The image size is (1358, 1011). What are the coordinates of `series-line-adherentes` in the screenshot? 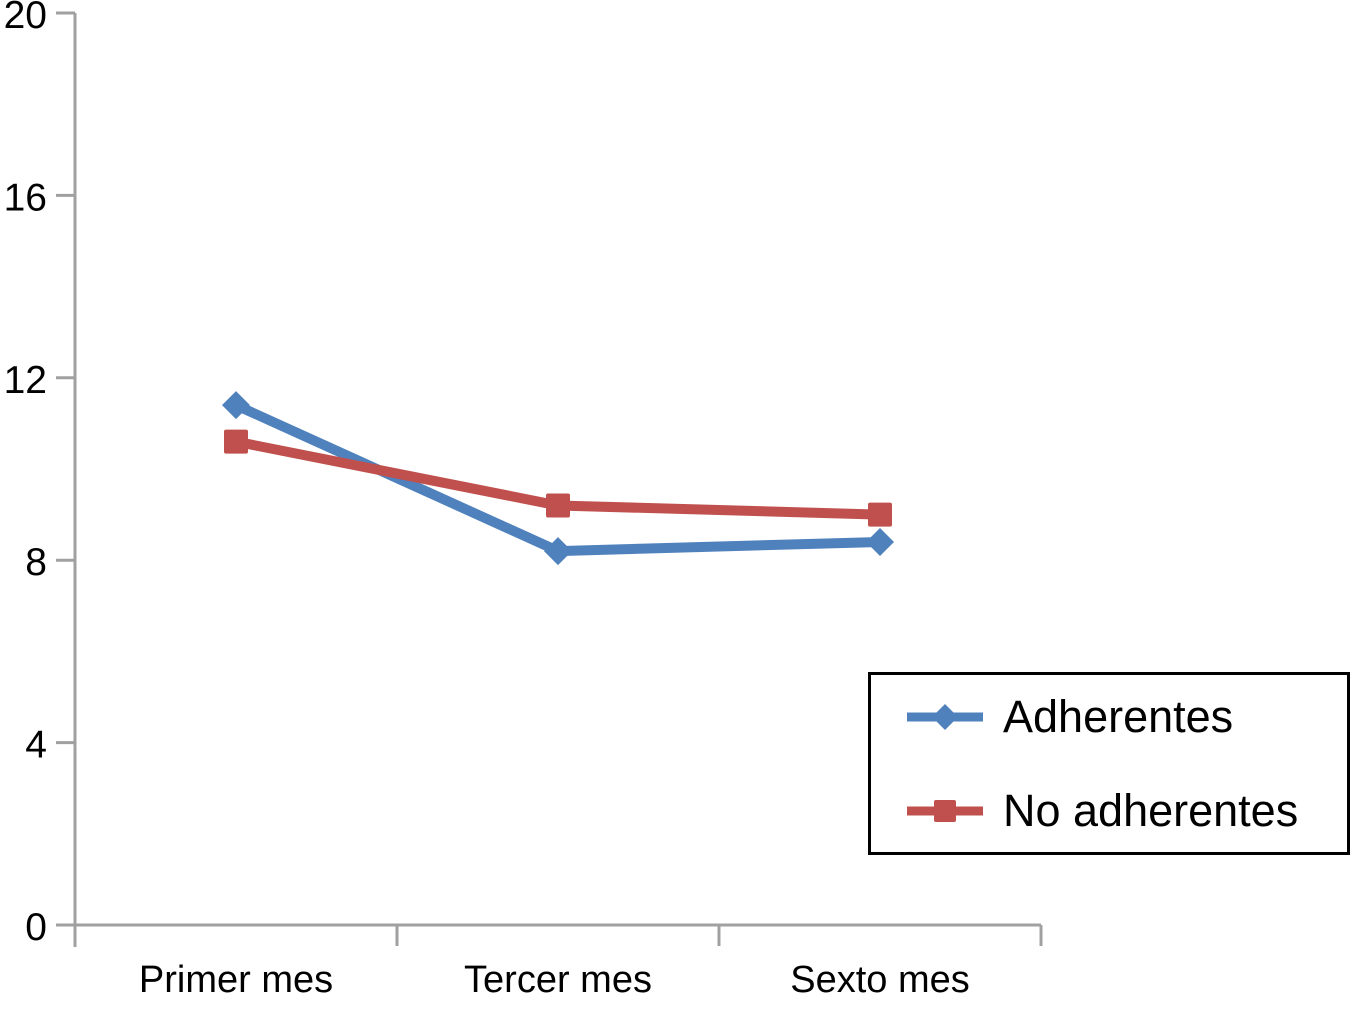 It's located at (558, 478).